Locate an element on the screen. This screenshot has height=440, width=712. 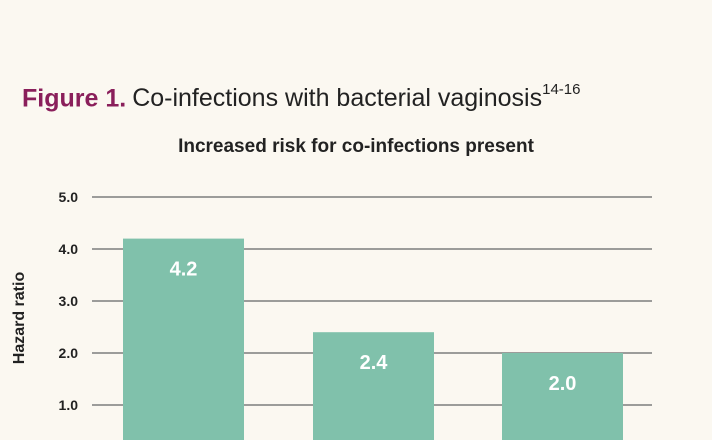
bar-value-label: 2.0 is located at coordinates (563, 384).